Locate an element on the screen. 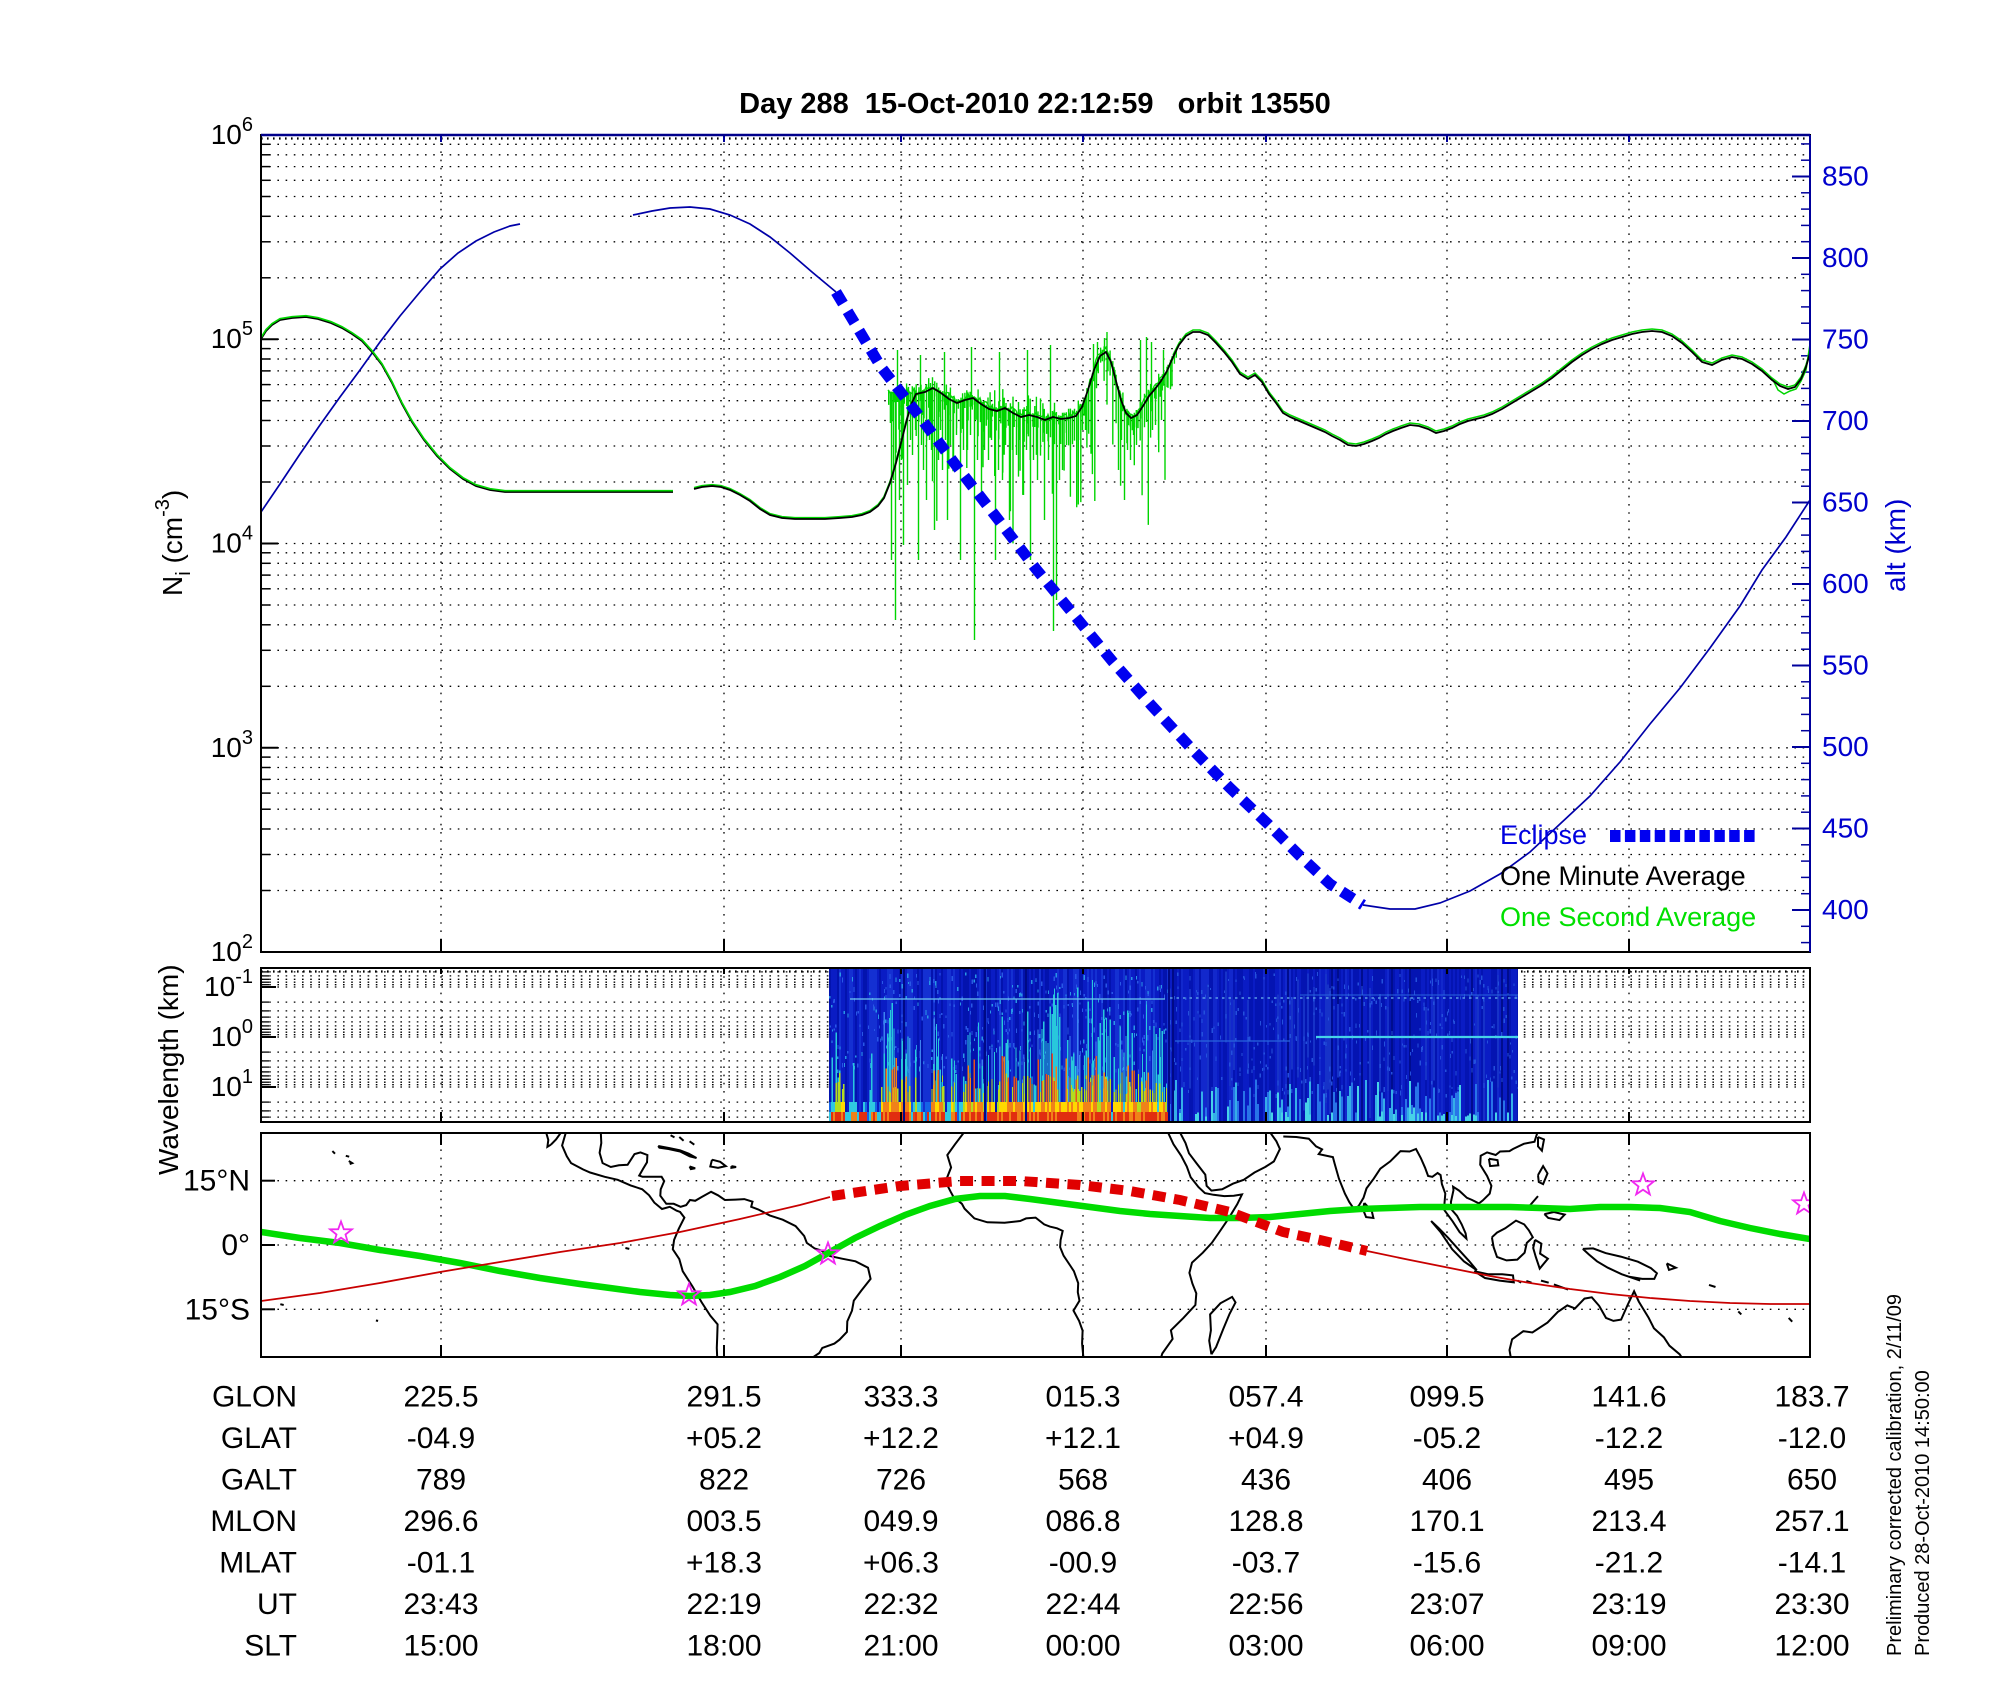 This screenshot has height=1705, width=2000. svg-text: 700 is located at coordinates (1845, 420).